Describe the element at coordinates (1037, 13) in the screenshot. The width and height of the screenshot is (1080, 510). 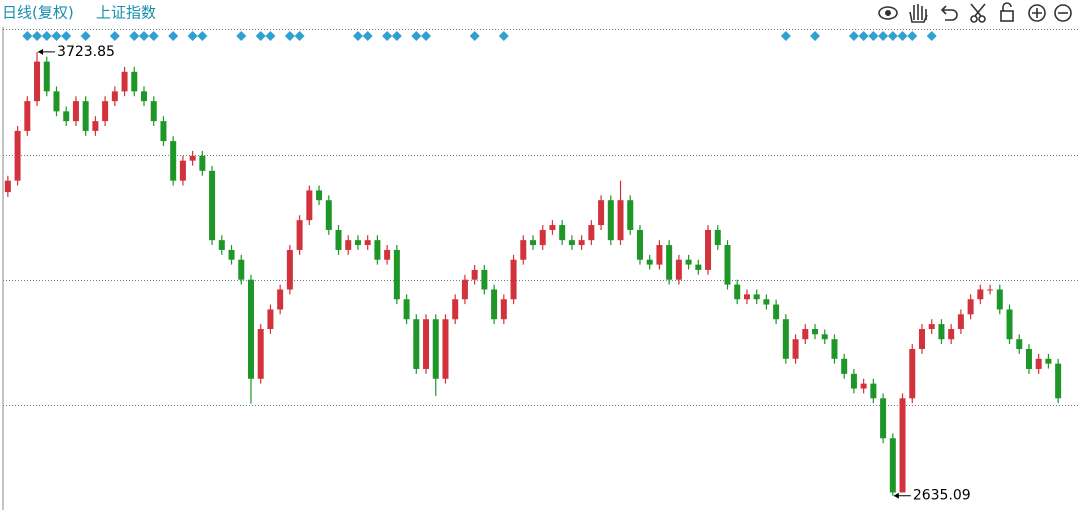
I see `zoom-in-icon` at that location.